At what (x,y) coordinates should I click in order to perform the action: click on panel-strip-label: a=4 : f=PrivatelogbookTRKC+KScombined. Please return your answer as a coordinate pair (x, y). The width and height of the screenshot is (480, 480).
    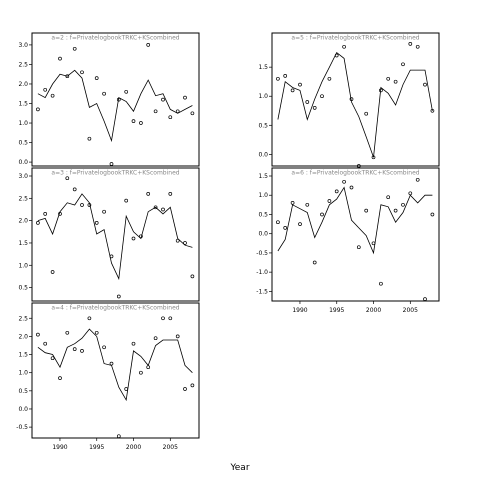
    Looking at the image, I should click on (115, 308).